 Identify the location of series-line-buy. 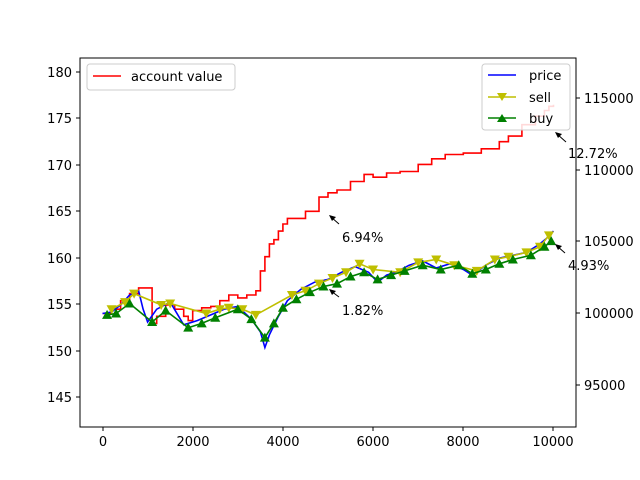
(329, 290).